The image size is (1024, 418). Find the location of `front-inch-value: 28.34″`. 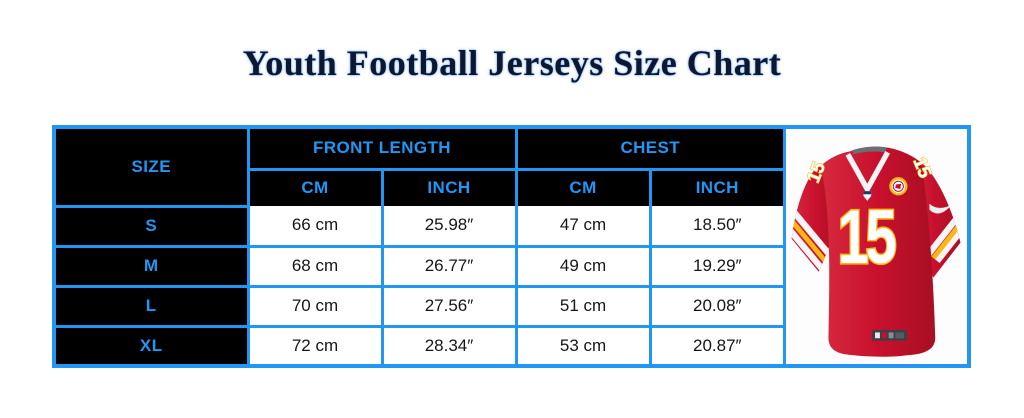

front-inch-value: 28.34″ is located at coordinates (449, 344).